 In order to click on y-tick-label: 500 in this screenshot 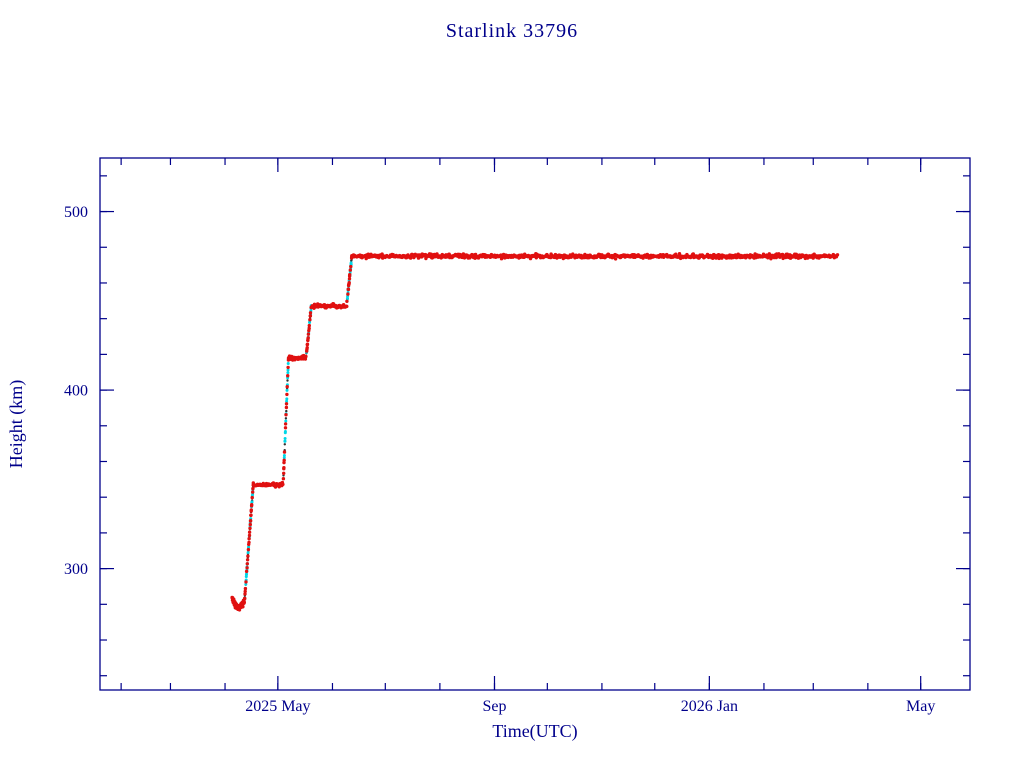, I will do `click(76, 212)`.